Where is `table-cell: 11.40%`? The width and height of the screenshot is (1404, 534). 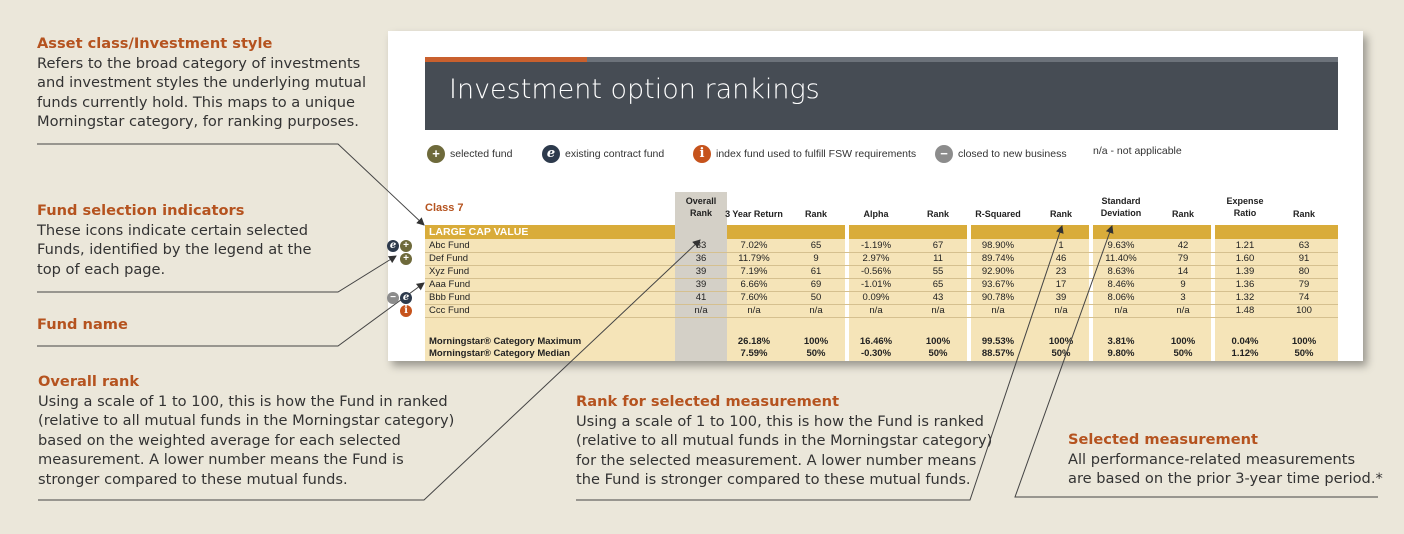
table-cell: 11.40% is located at coordinates (1121, 258).